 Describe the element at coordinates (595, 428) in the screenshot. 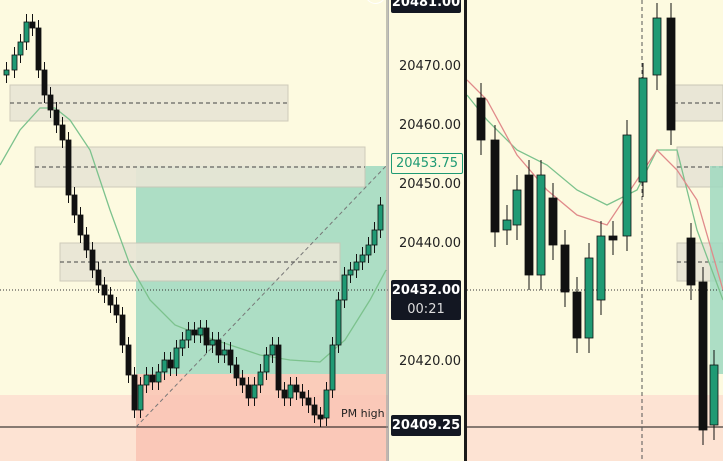

I see `pm-zone` at that location.